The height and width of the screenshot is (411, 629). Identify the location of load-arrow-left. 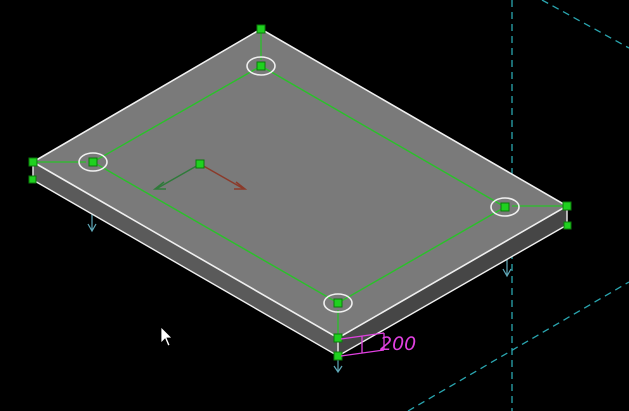
(92, 223).